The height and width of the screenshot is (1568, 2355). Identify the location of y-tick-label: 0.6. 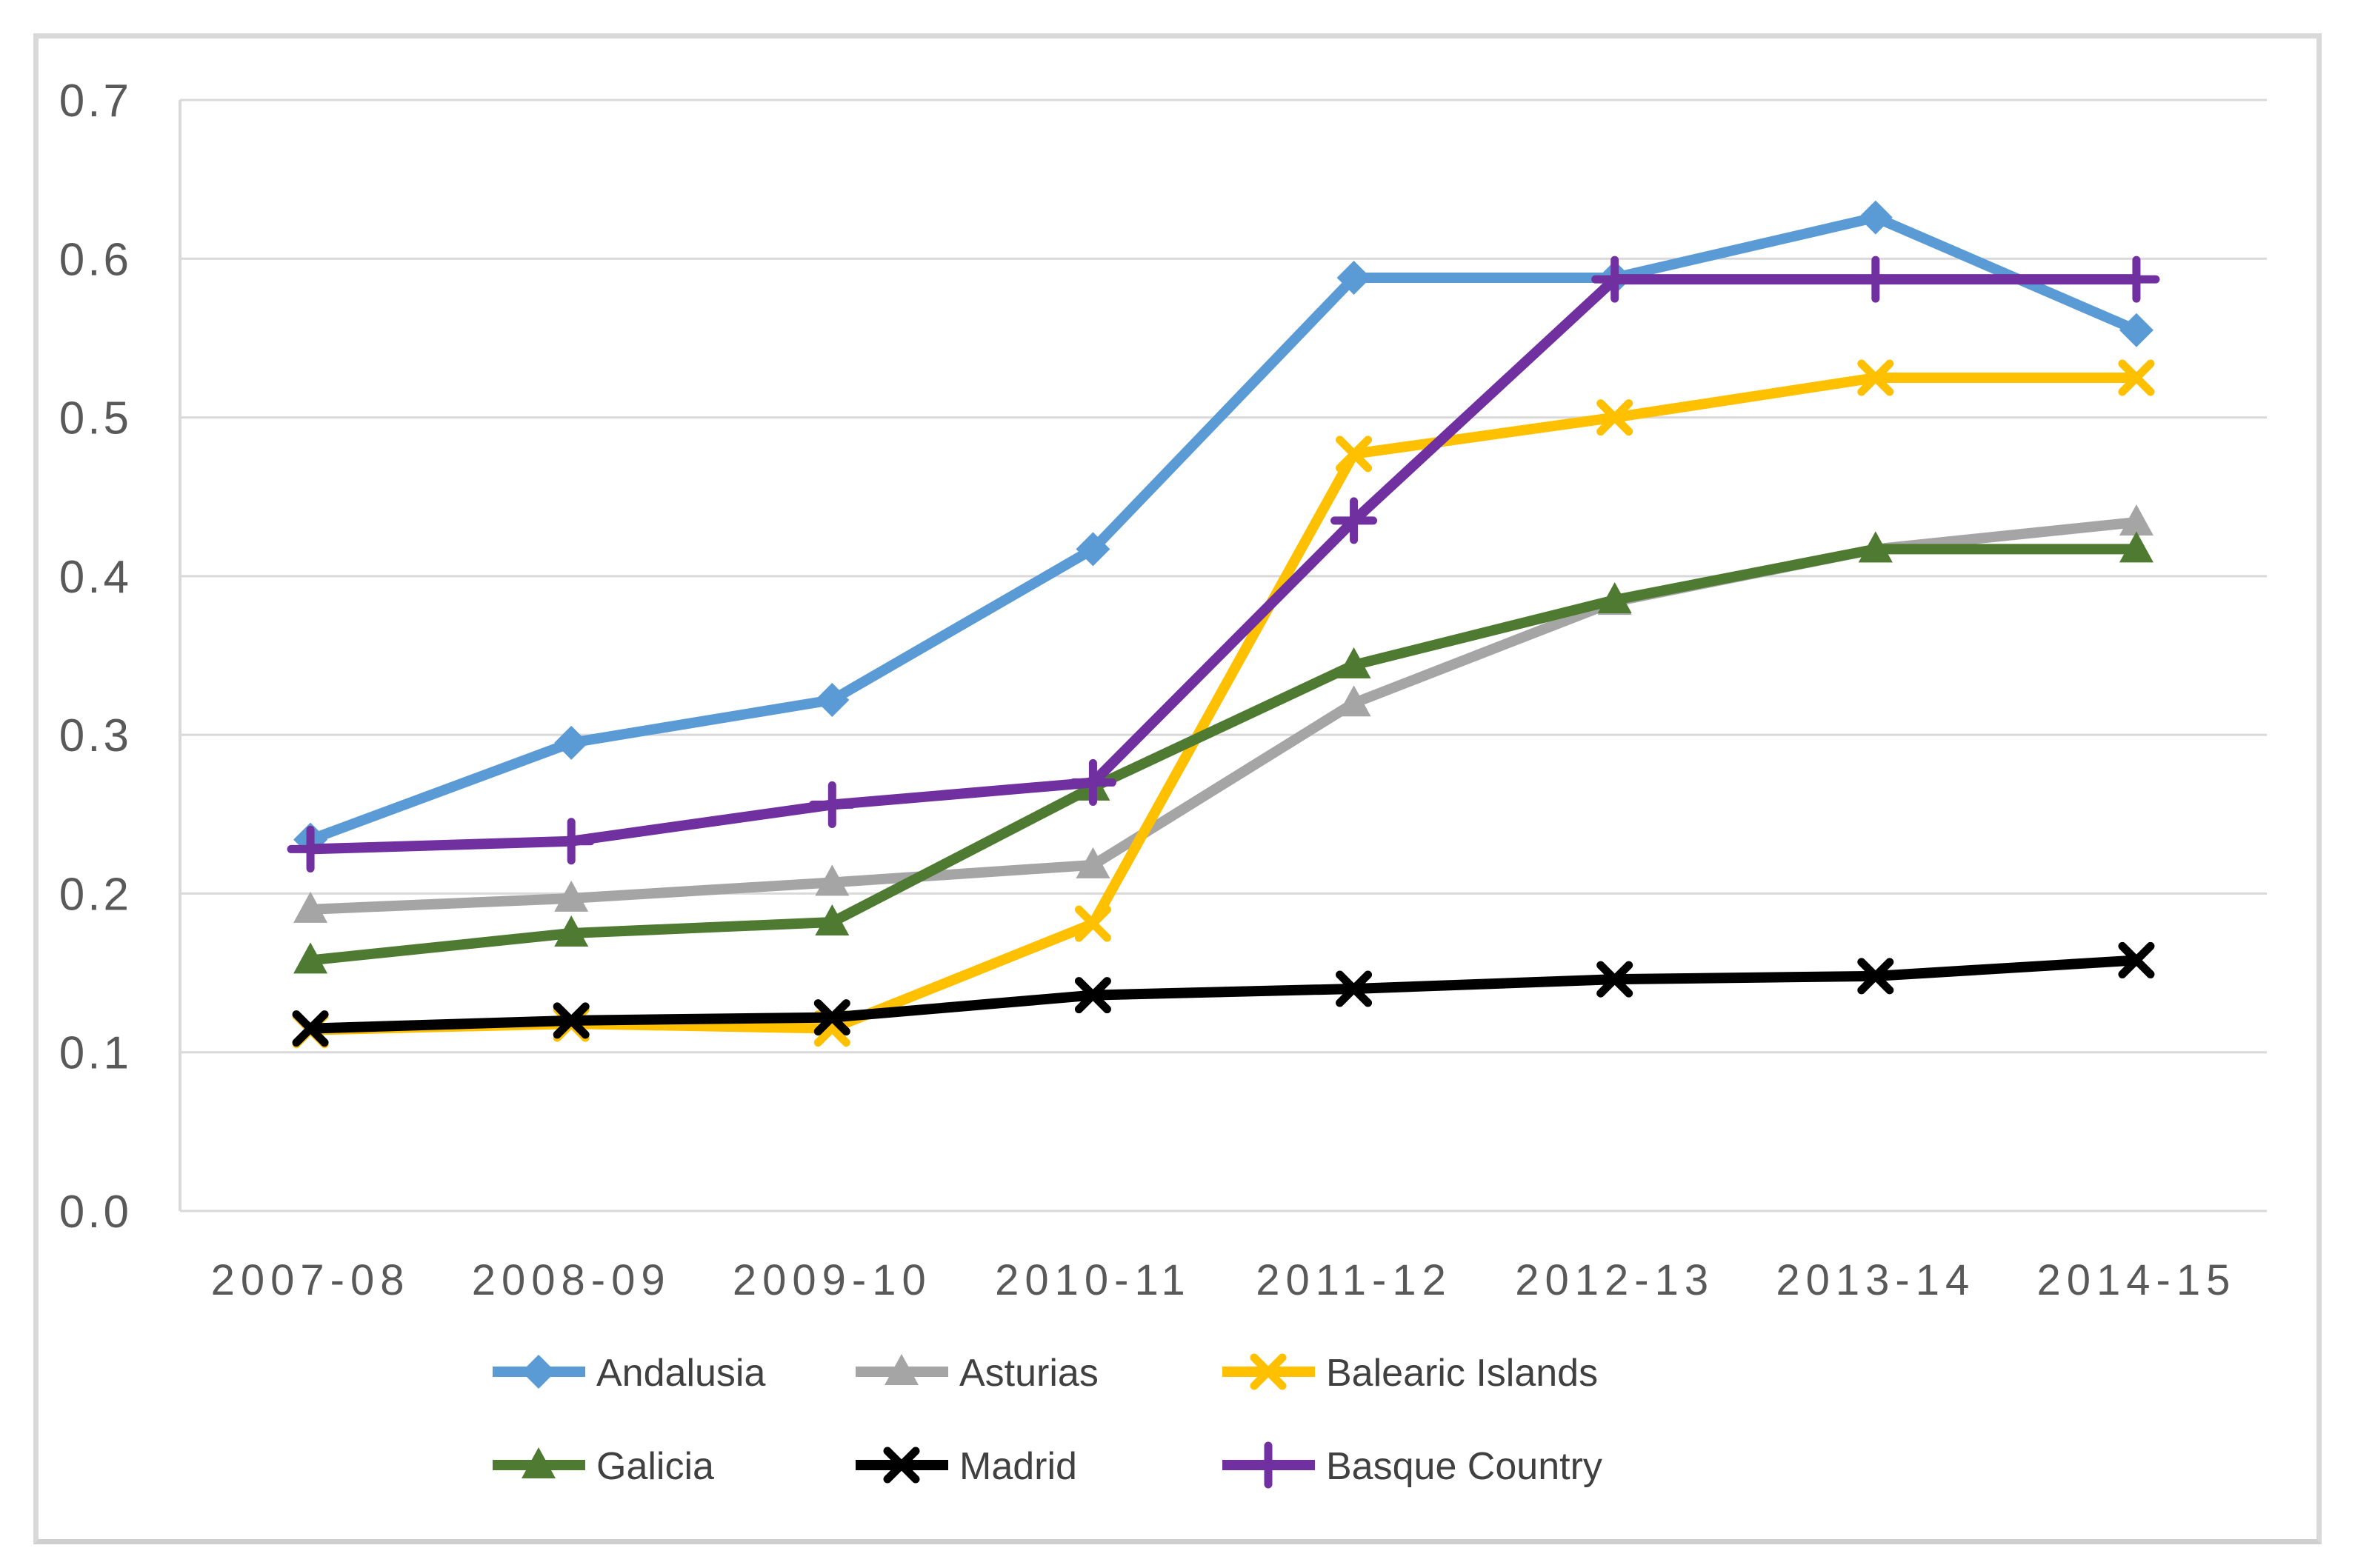
(95, 260).